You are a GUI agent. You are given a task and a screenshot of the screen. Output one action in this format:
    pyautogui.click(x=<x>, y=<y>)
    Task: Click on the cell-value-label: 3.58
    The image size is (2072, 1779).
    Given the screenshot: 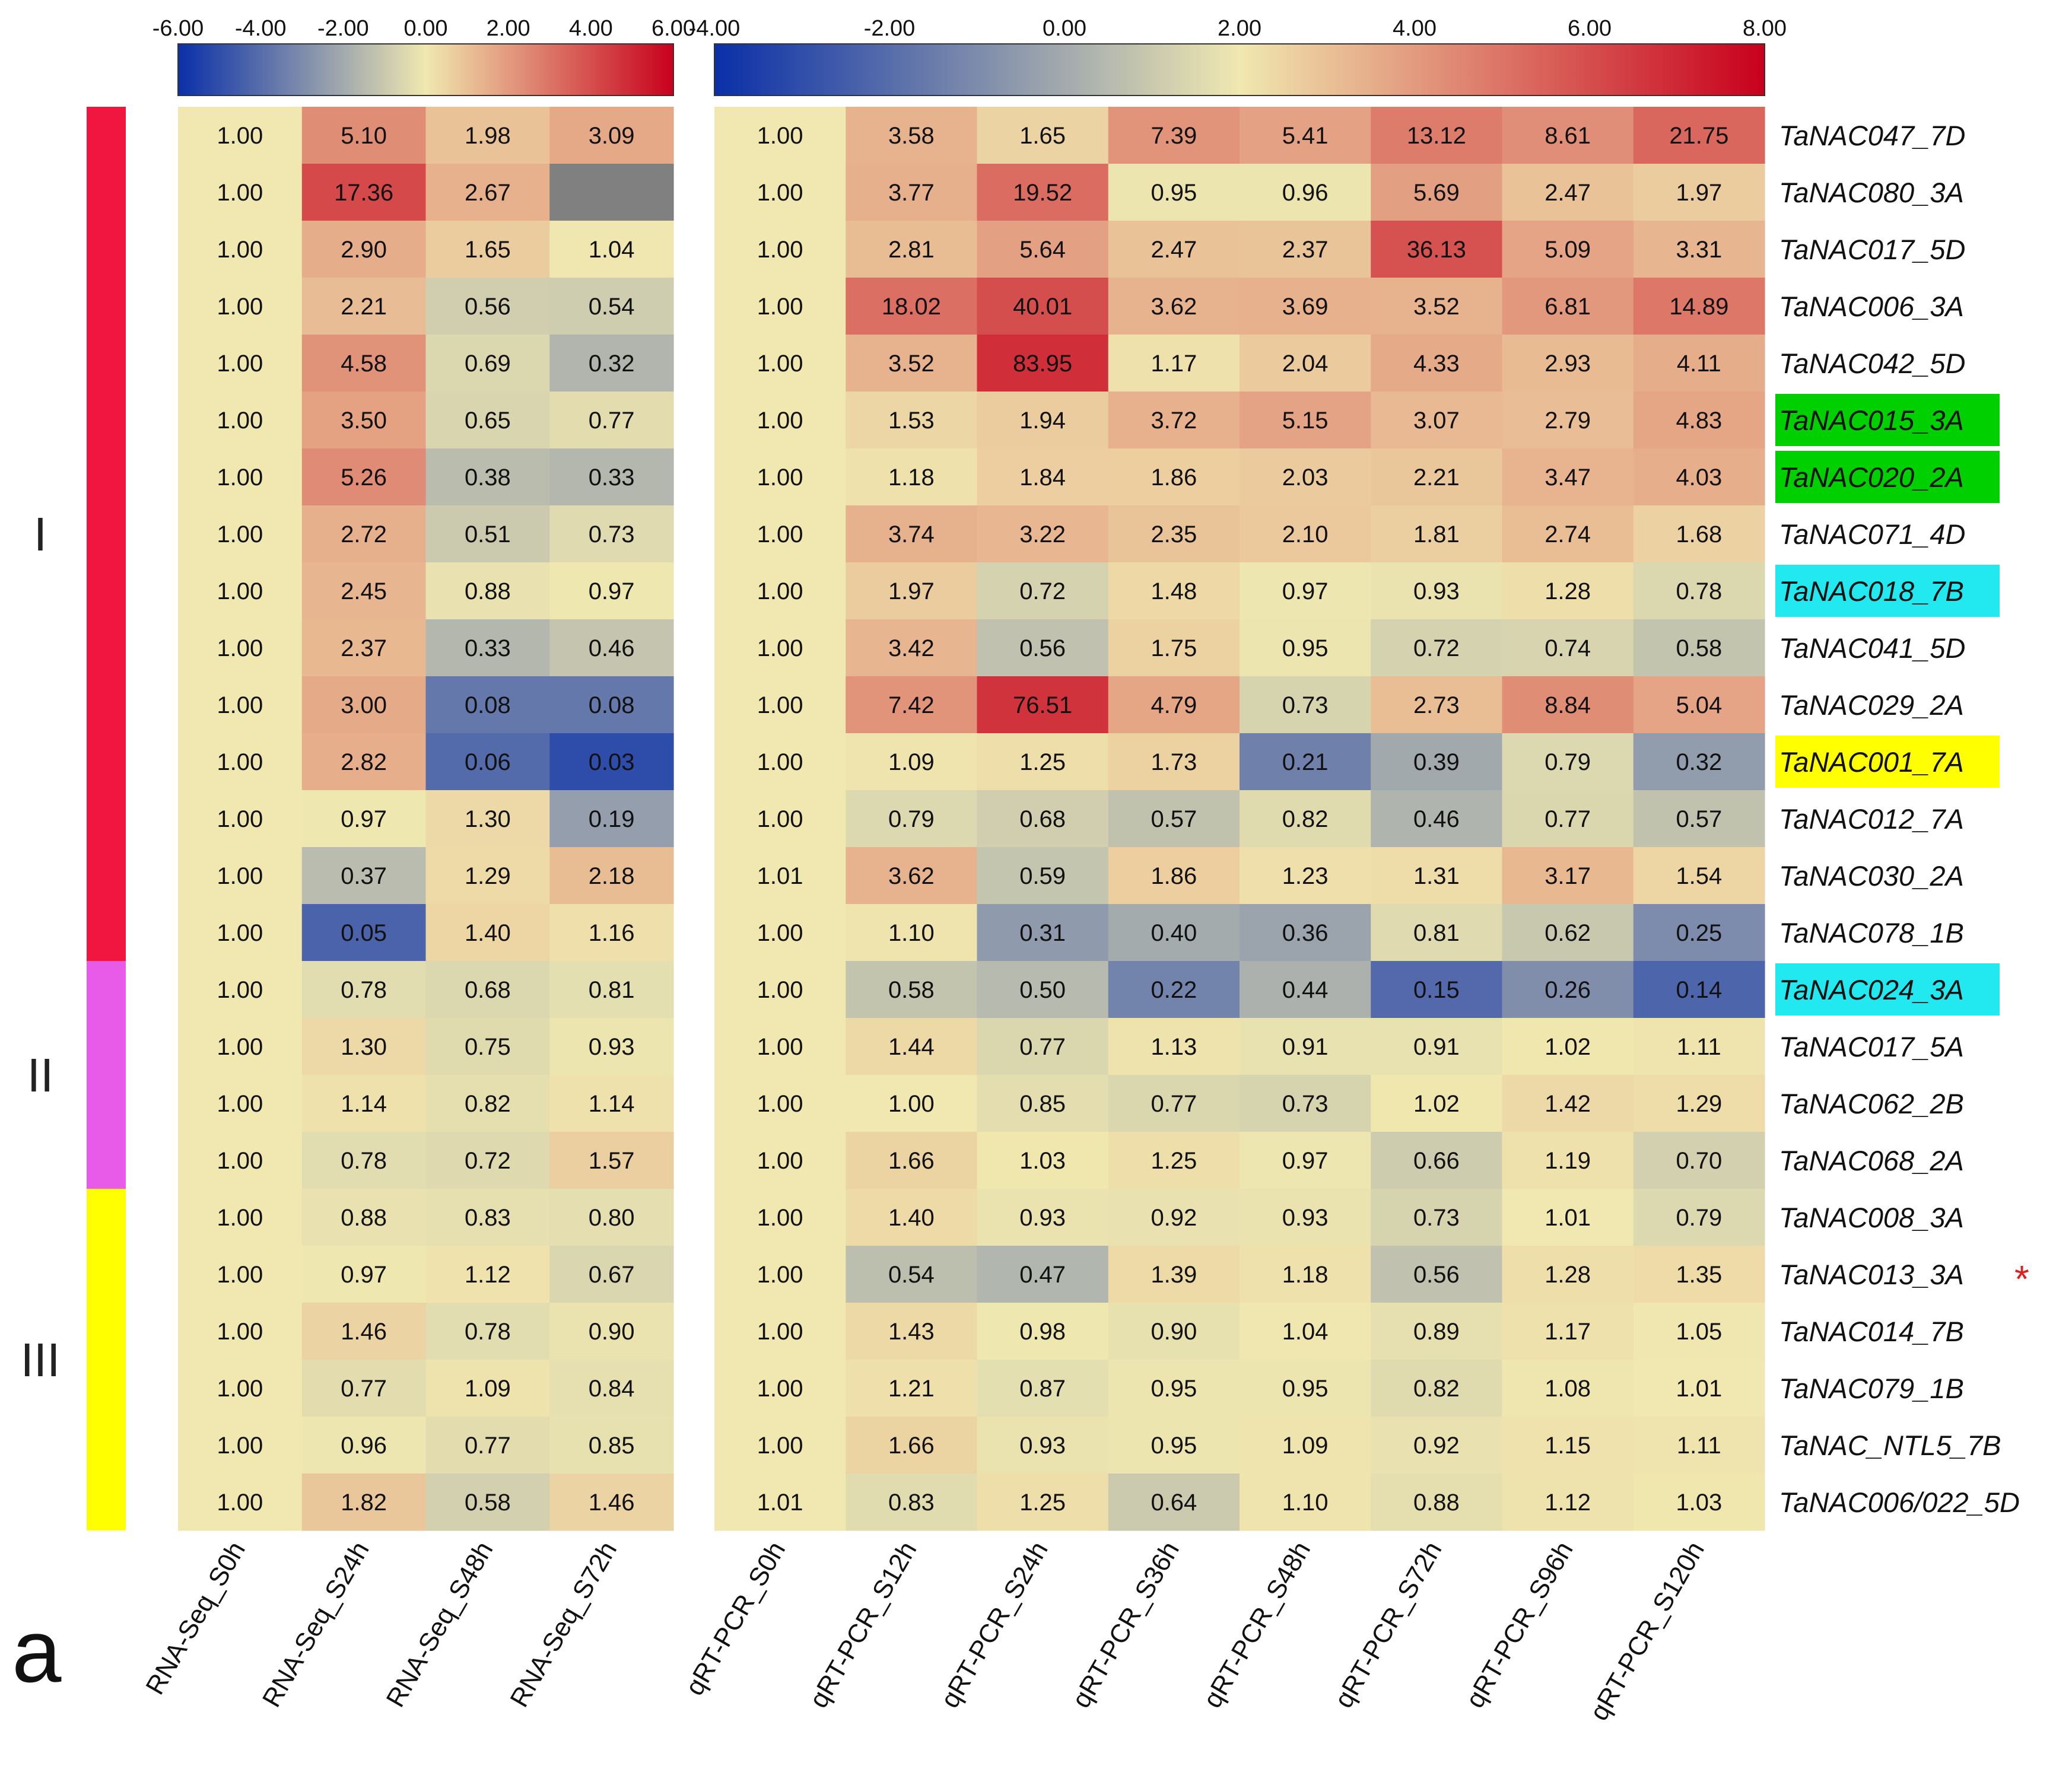 What is the action you would take?
    pyautogui.click(x=912, y=136)
    